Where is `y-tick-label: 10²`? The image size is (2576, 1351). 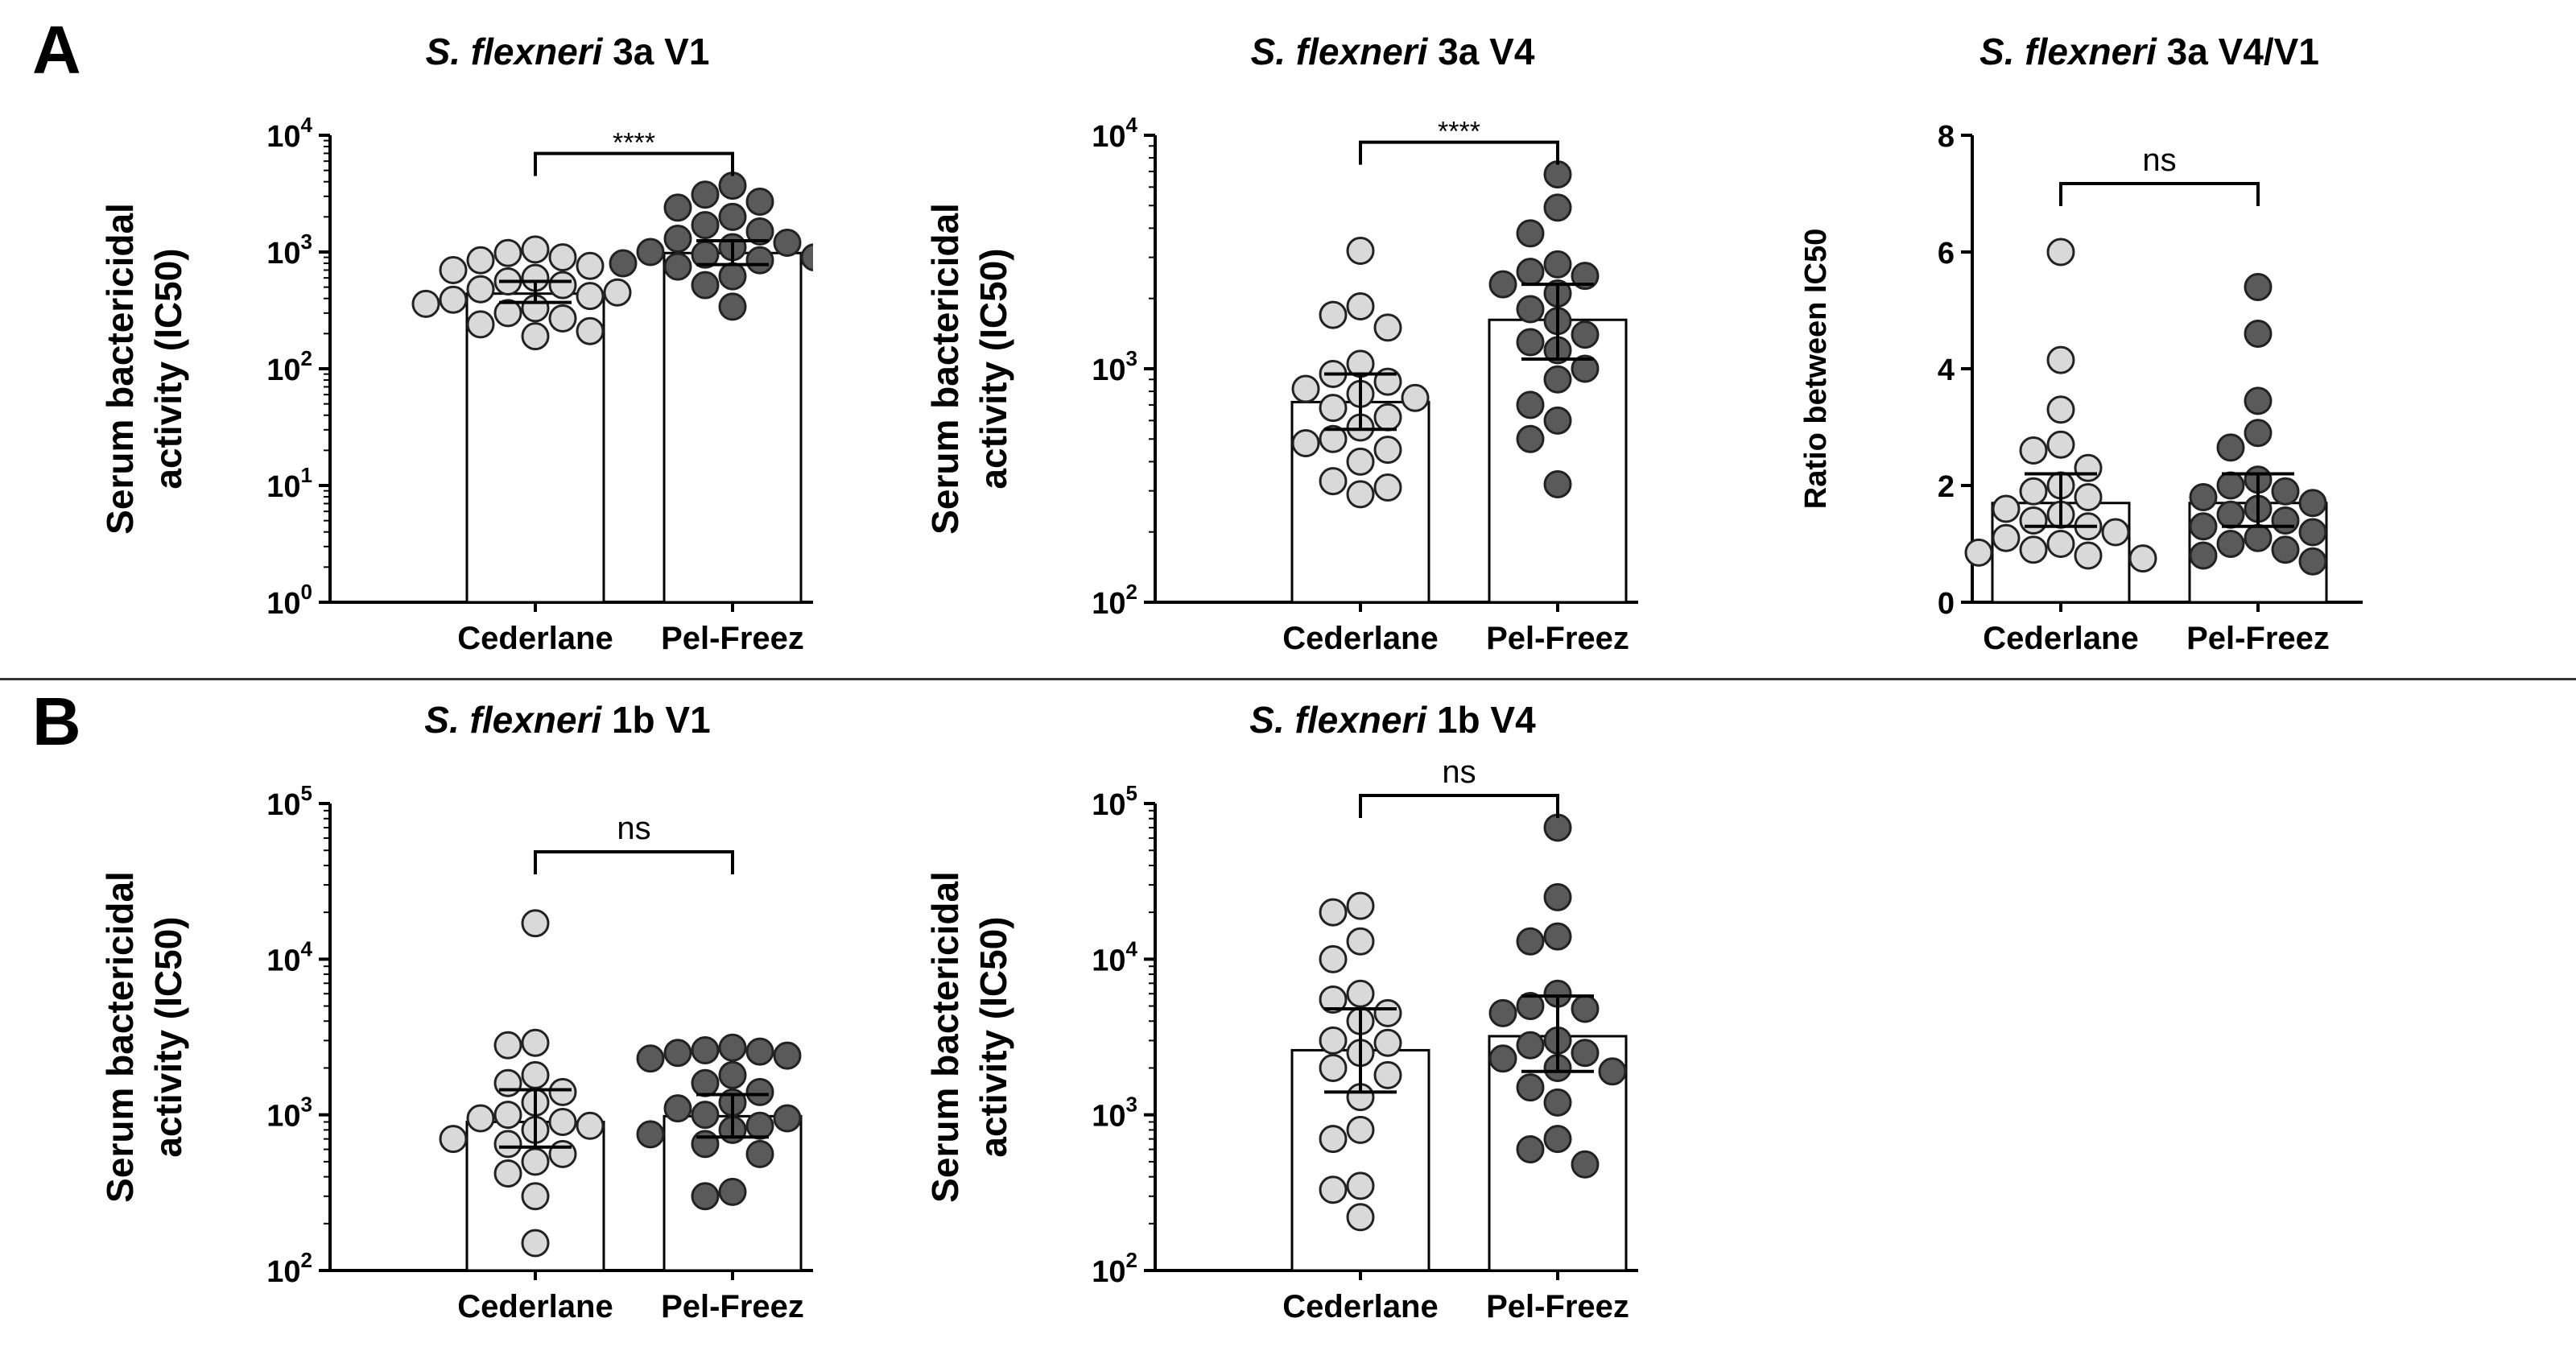
y-tick-label: 10² is located at coordinates (289, 366).